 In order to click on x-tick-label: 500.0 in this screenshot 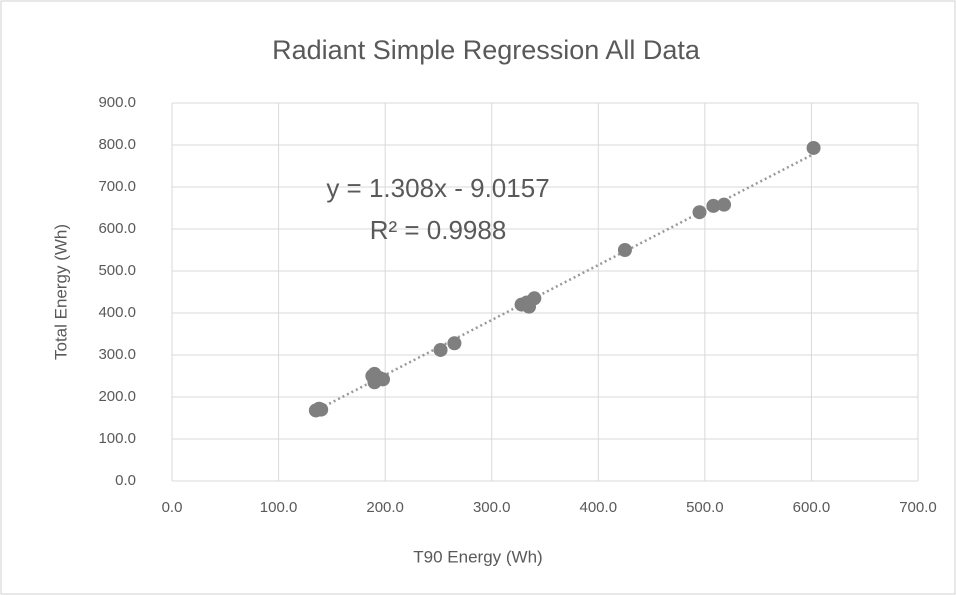, I will do `click(705, 507)`.